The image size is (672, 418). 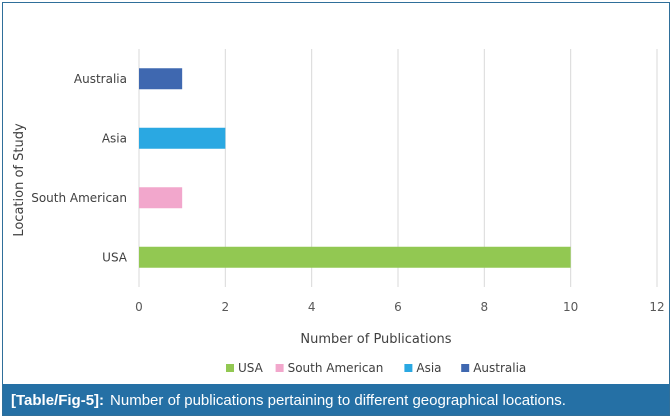 I want to click on category-labels: USA South American Asia Australia, so click(x=79, y=168).